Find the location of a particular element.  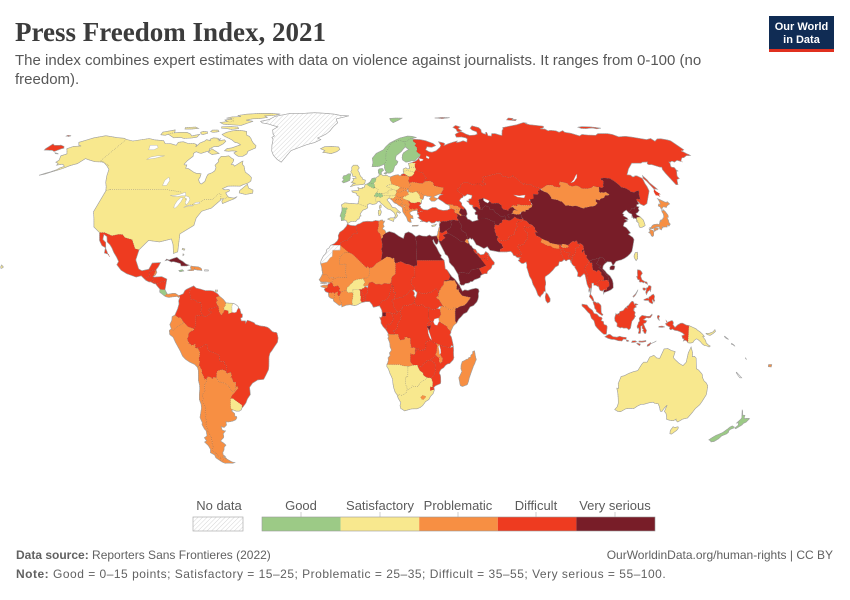

svg-text: No data is located at coordinates (219, 505).